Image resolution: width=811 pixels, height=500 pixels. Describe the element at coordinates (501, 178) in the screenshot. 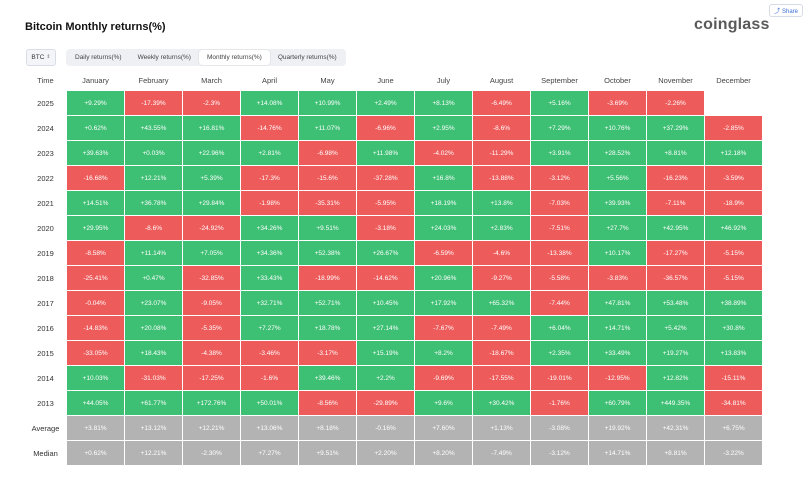

I see `return-cell: -13.88%` at that location.